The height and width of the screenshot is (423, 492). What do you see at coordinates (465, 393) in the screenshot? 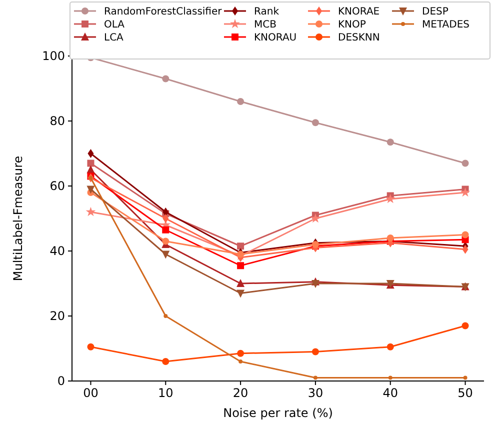
I see `x-tick-label: 50` at bounding box center [465, 393].